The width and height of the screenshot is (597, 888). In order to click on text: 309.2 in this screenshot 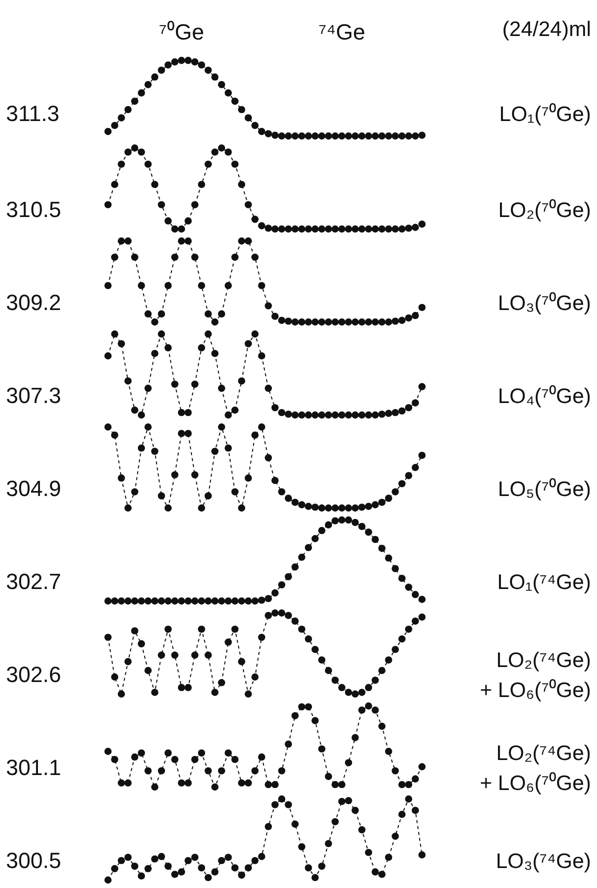, I will do `click(34, 303)`.